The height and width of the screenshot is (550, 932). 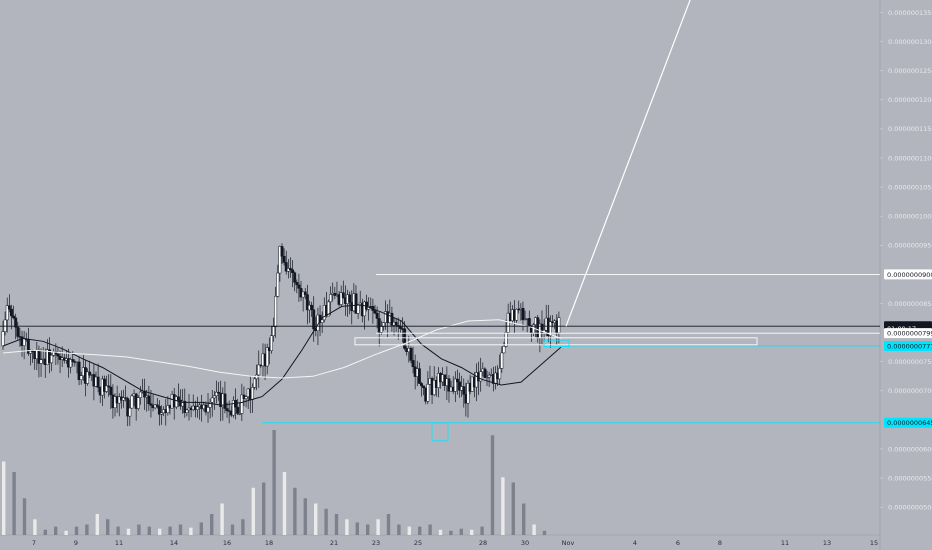 What do you see at coordinates (76, 543) in the screenshot?
I see `x-tick-label: 9` at bounding box center [76, 543].